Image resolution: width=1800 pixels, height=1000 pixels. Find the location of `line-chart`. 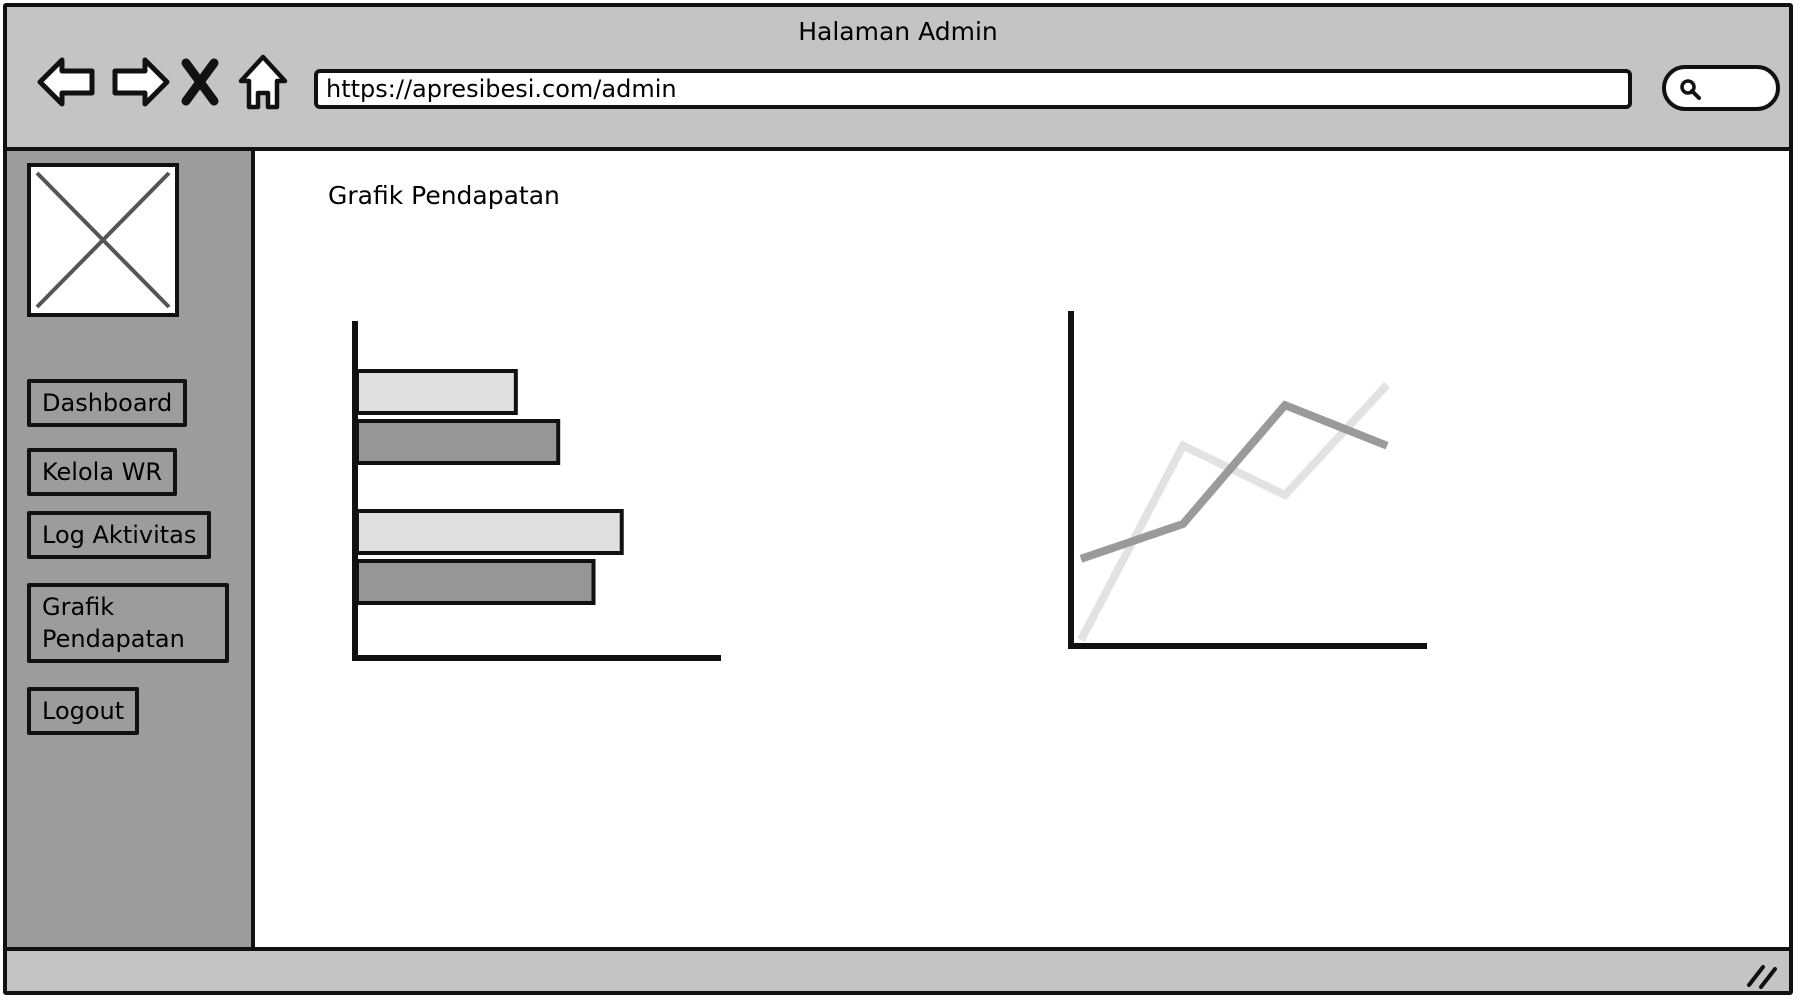

line-chart is located at coordinates (1247, 480).